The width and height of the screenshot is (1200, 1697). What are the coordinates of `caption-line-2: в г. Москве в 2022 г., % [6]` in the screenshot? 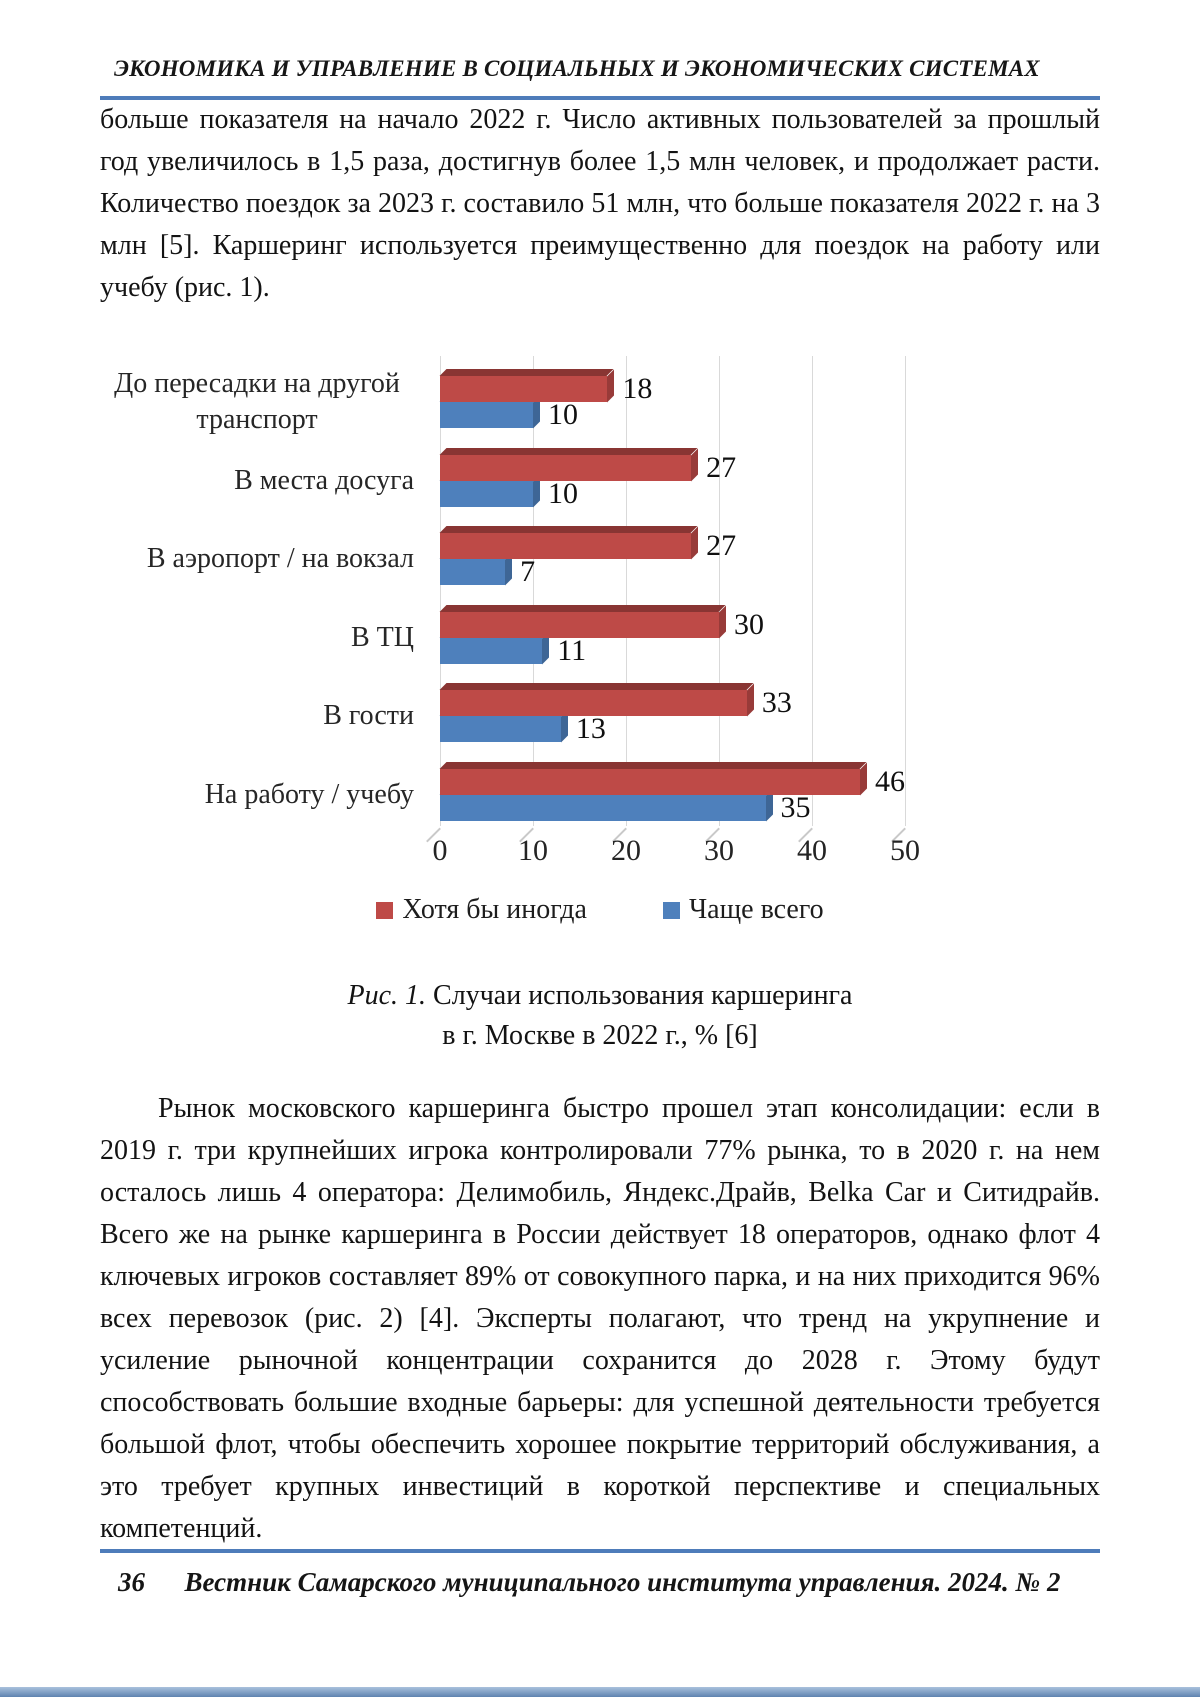 It's located at (600, 1035).